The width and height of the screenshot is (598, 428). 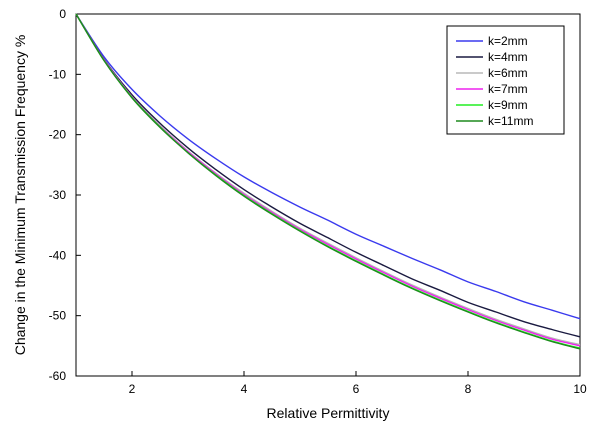 What do you see at coordinates (58, 255) in the screenshot?
I see `y-tick-label: -40` at bounding box center [58, 255].